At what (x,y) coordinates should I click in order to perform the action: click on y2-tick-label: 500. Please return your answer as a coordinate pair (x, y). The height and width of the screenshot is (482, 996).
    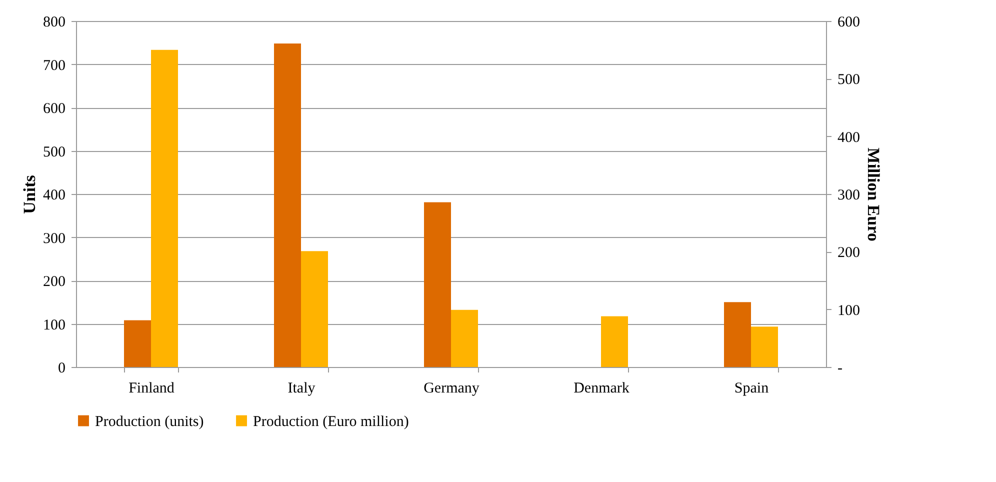
    Looking at the image, I should click on (849, 80).